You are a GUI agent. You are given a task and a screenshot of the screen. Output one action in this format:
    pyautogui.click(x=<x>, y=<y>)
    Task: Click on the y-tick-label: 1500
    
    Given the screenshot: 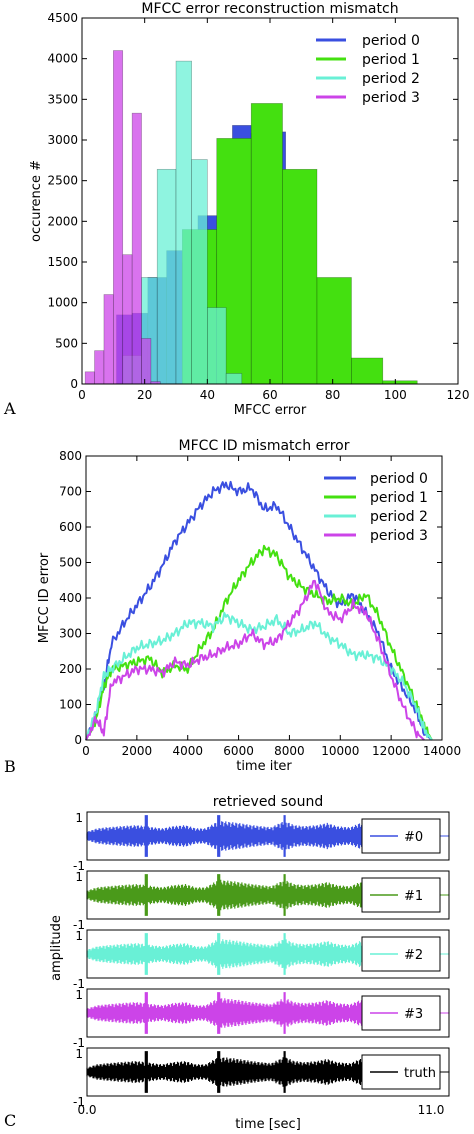 What is the action you would take?
    pyautogui.click(x=62, y=262)
    